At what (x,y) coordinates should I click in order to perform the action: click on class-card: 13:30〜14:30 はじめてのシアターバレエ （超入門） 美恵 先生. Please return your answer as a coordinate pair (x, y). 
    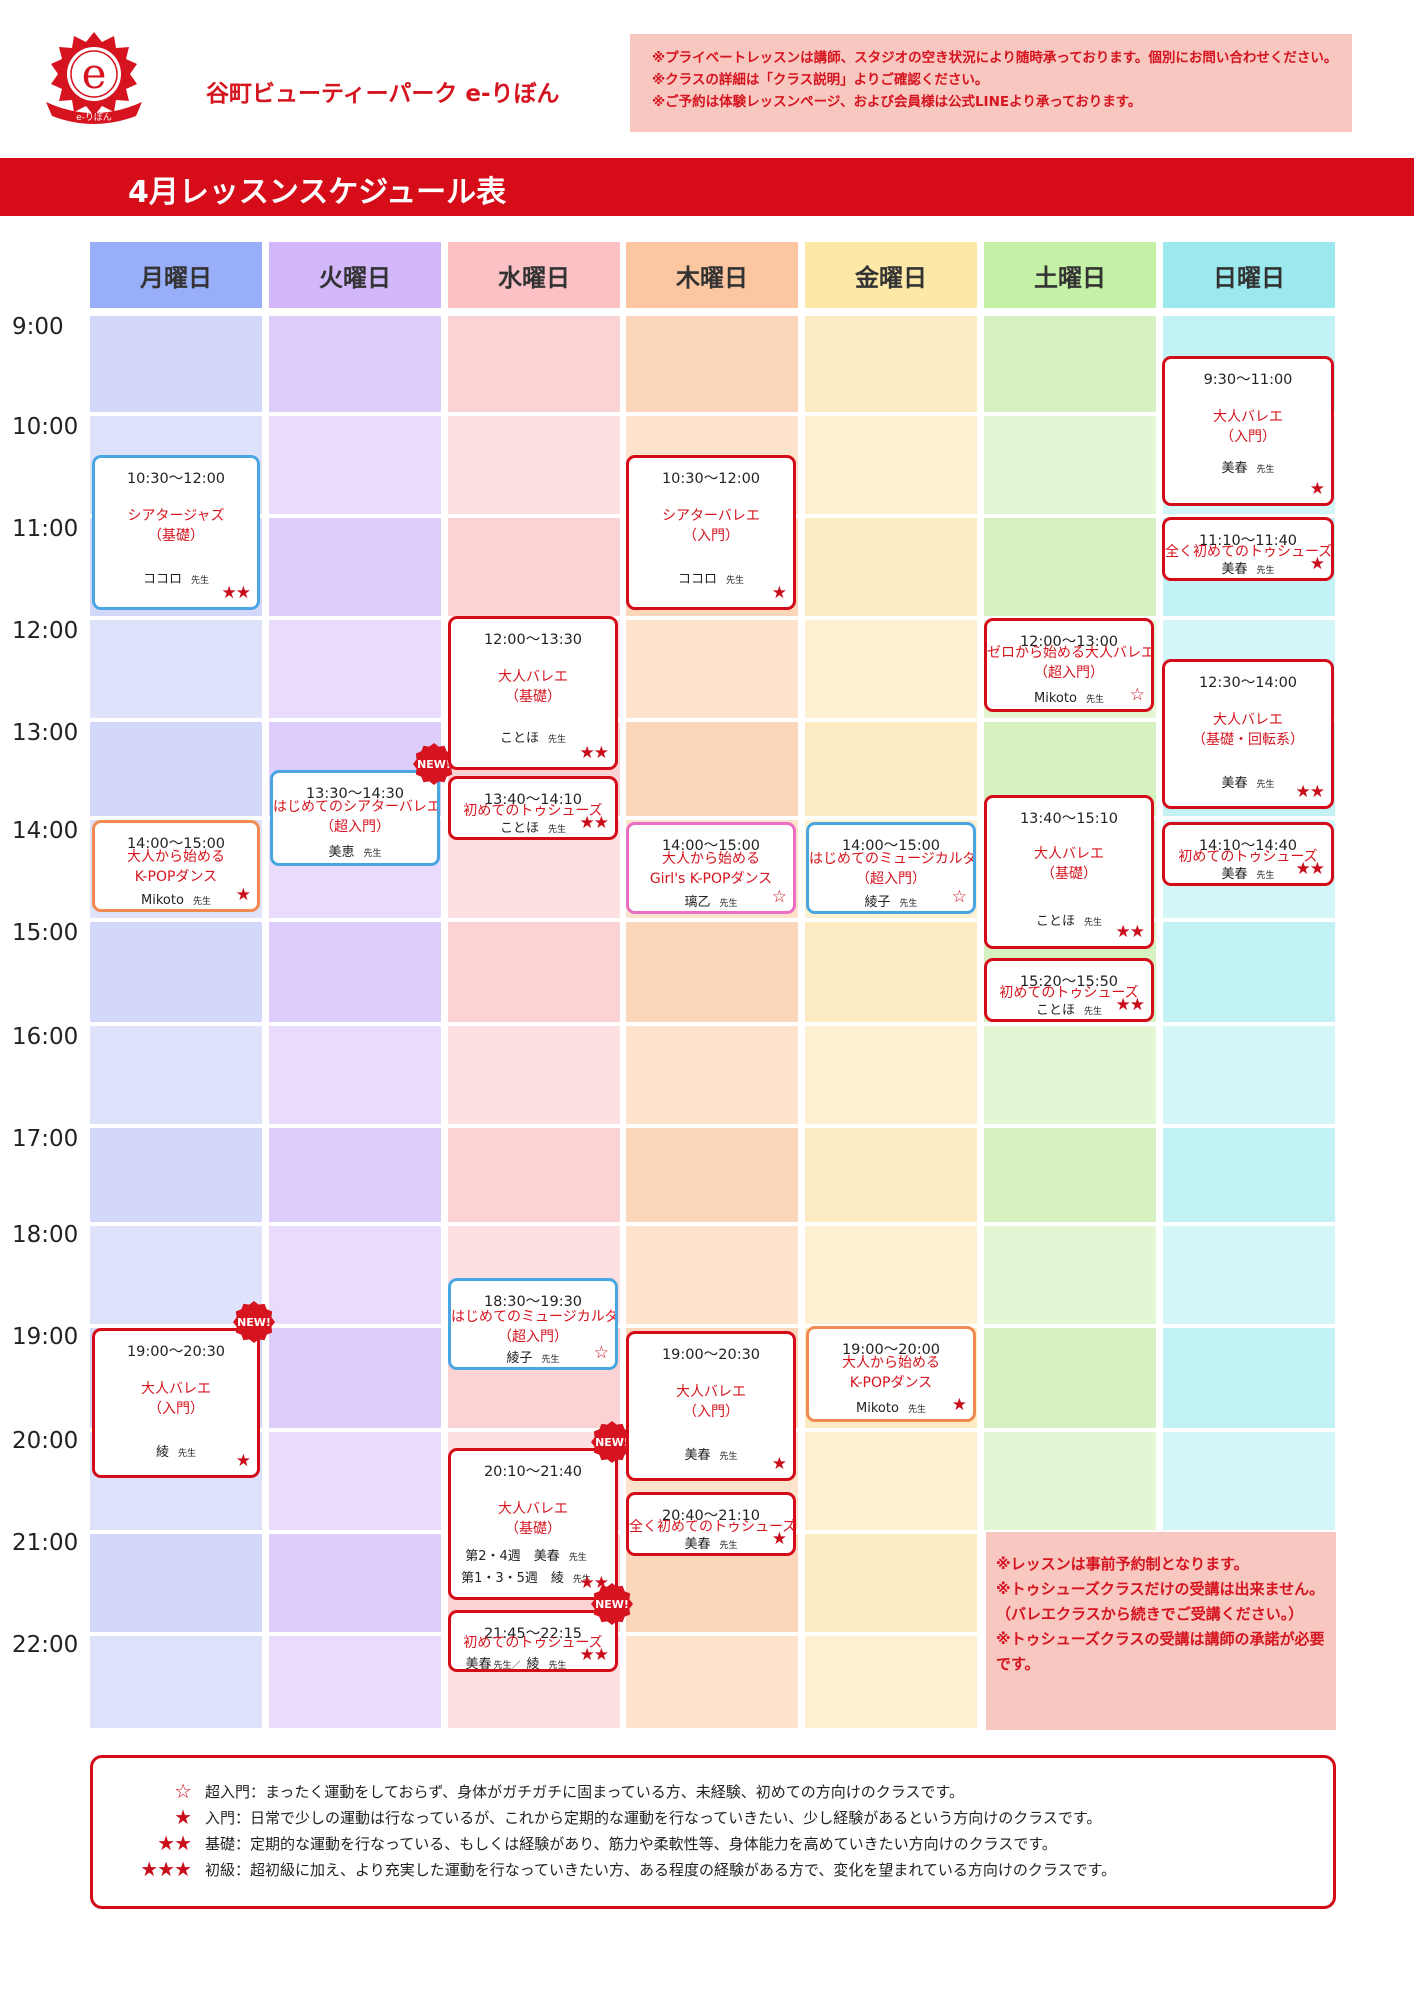
    Looking at the image, I should click on (355, 818).